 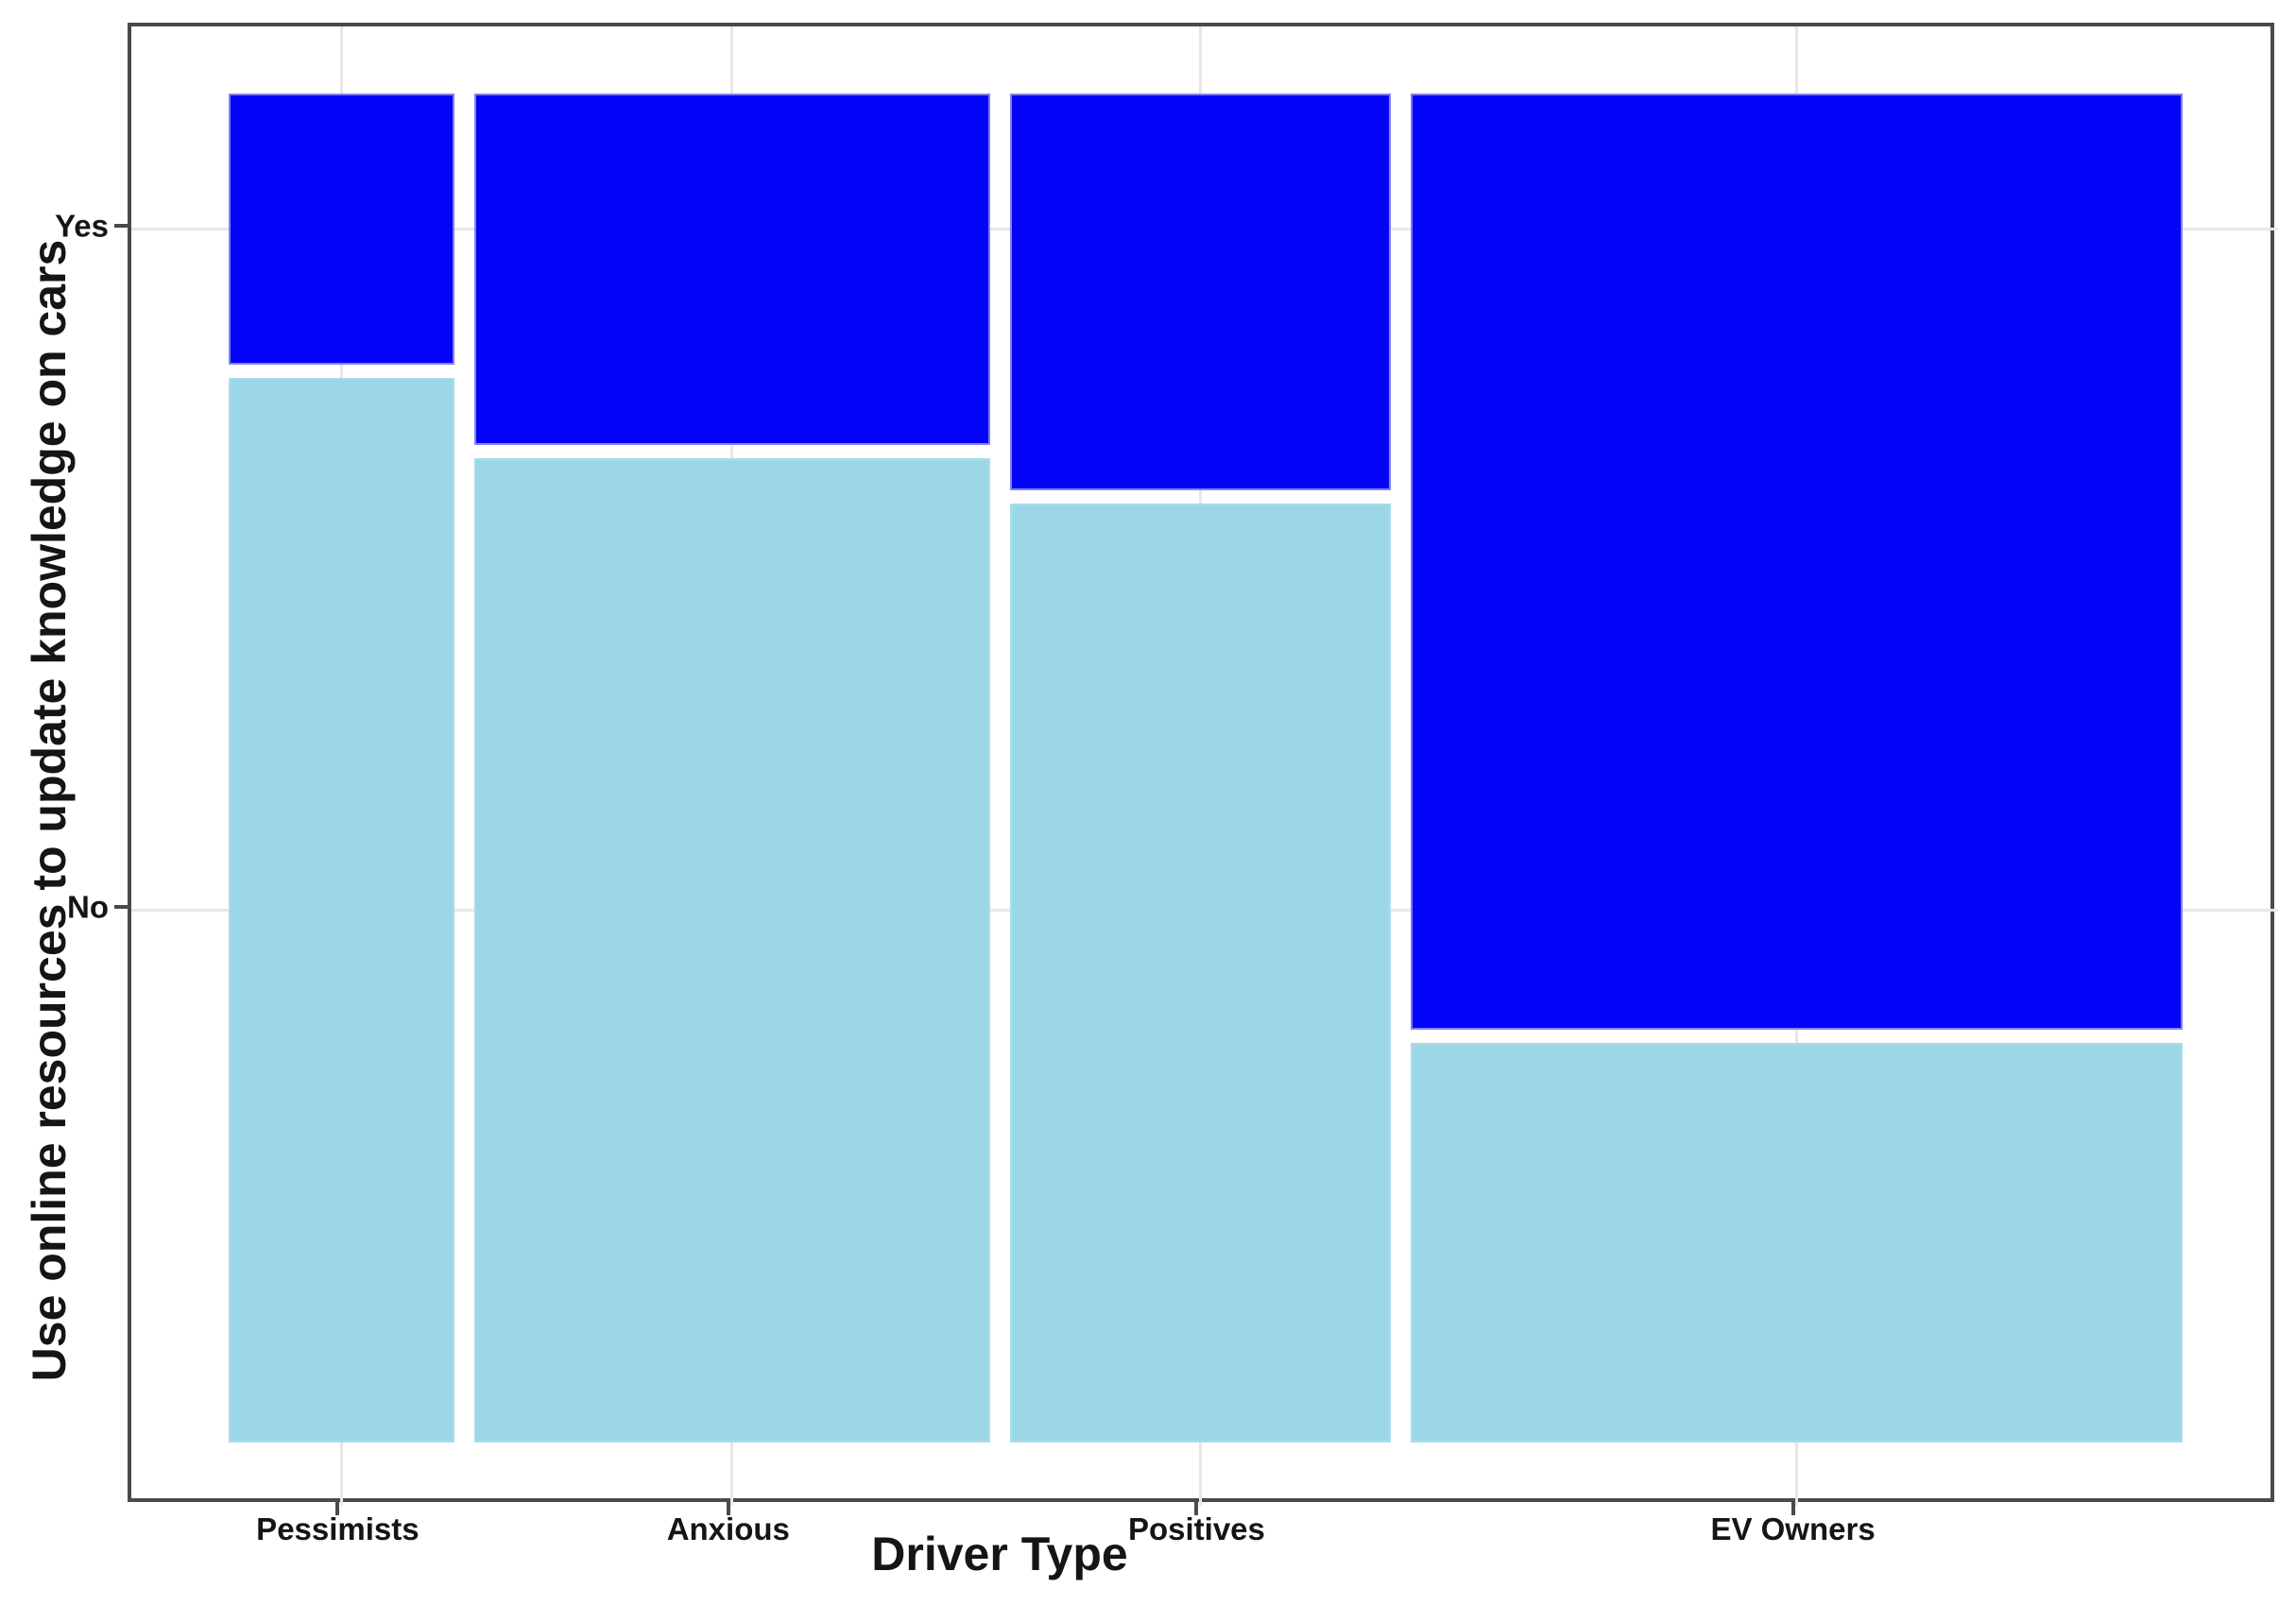 What do you see at coordinates (1793, 1528) in the screenshot?
I see `x-tick-label-ev-owners: EV Owners` at bounding box center [1793, 1528].